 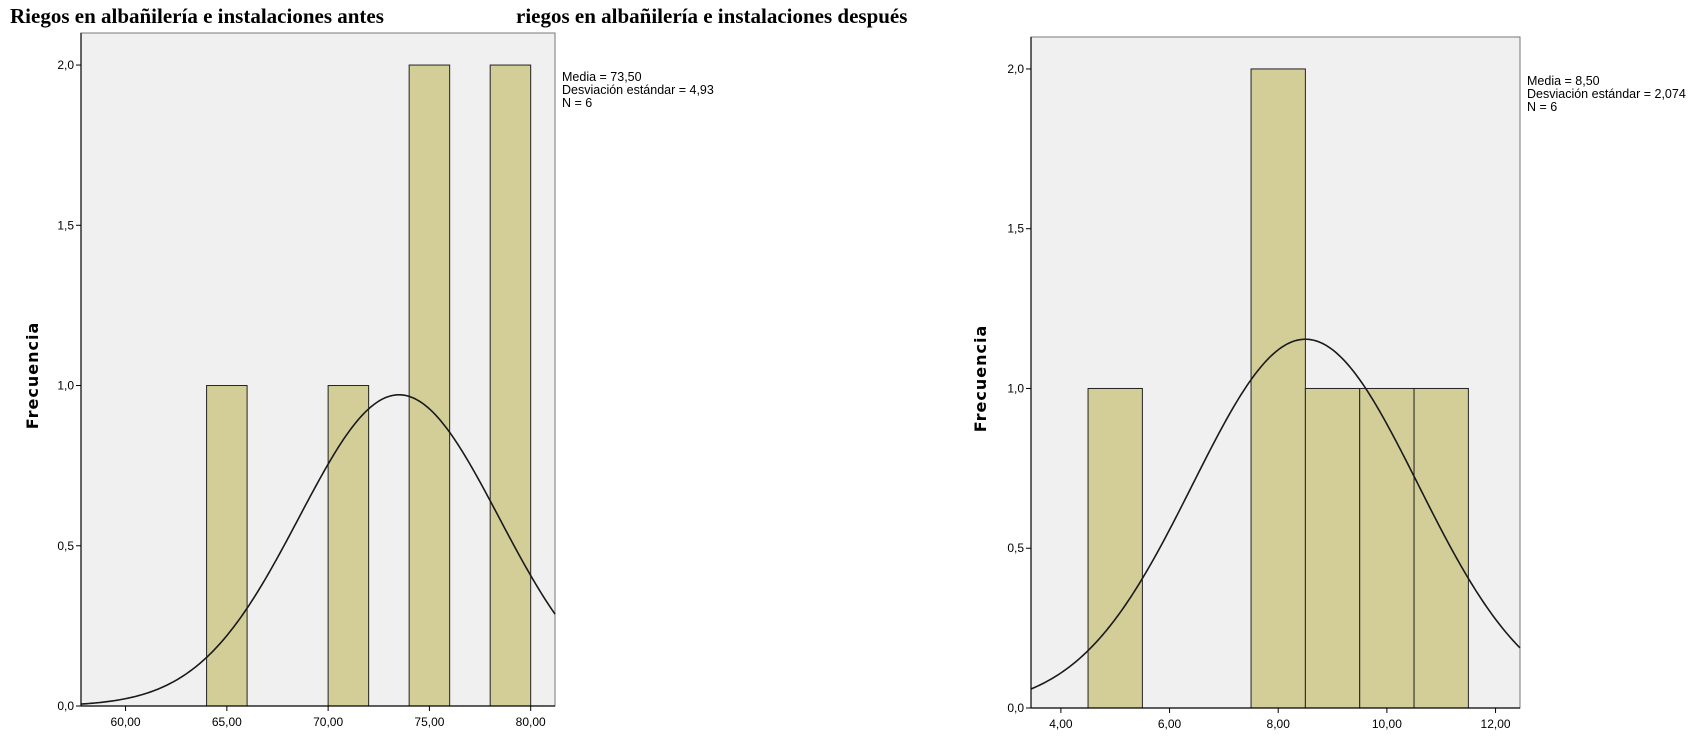 What do you see at coordinates (1061, 724) in the screenshot?
I see `x-tick-label: 4,00` at bounding box center [1061, 724].